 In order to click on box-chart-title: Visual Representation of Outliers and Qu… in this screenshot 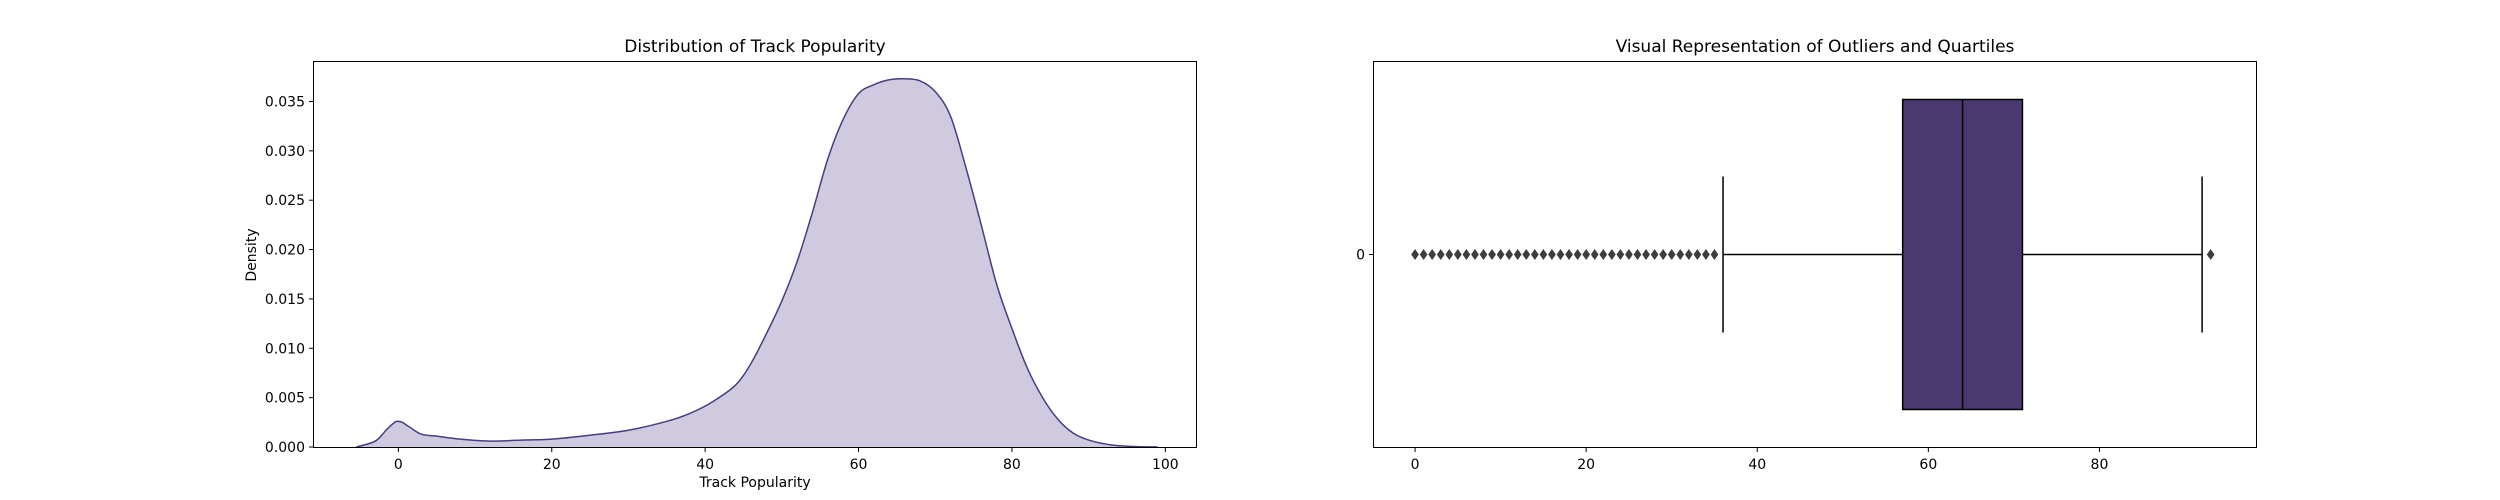, I will do `click(1815, 47)`.